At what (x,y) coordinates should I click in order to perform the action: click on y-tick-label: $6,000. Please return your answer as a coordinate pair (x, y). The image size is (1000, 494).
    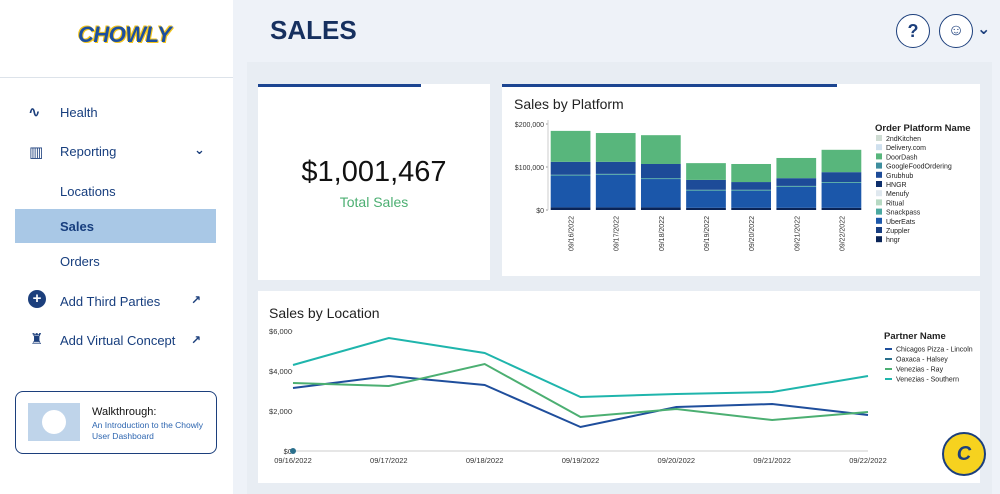
    Looking at the image, I should click on (280, 331).